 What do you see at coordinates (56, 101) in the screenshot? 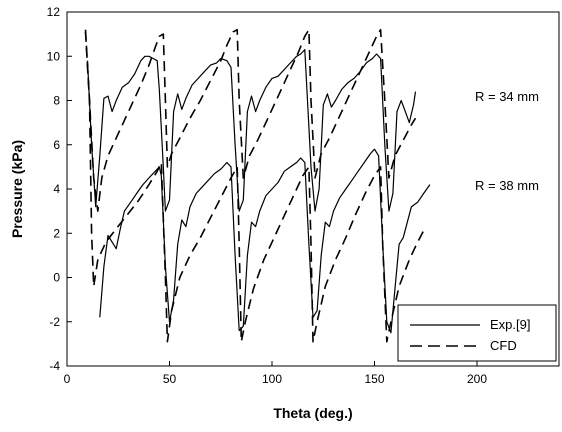
I see `y-tick-label: 8` at bounding box center [56, 101].